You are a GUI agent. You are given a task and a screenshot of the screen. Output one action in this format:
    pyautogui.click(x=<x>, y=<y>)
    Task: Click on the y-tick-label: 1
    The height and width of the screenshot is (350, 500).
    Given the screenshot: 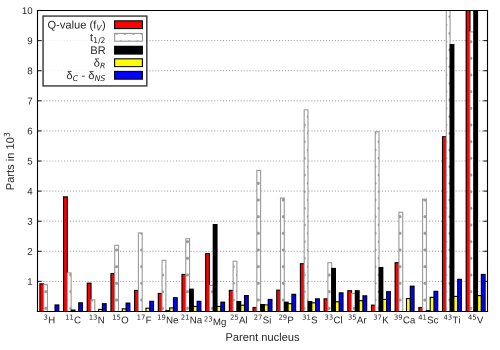 What is the action you would take?
    pyautogui.click(x=30, y=281)
    